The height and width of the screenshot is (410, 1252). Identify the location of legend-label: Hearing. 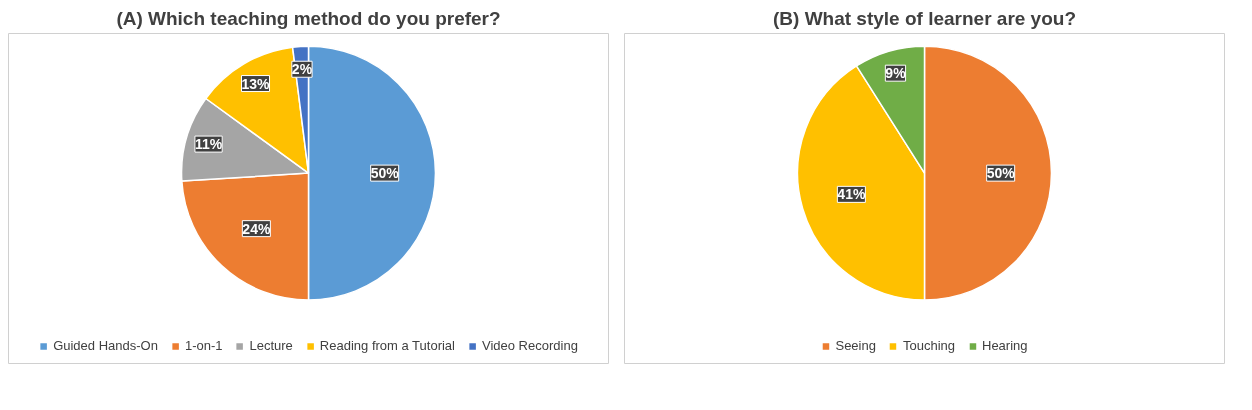
(1005, 345).